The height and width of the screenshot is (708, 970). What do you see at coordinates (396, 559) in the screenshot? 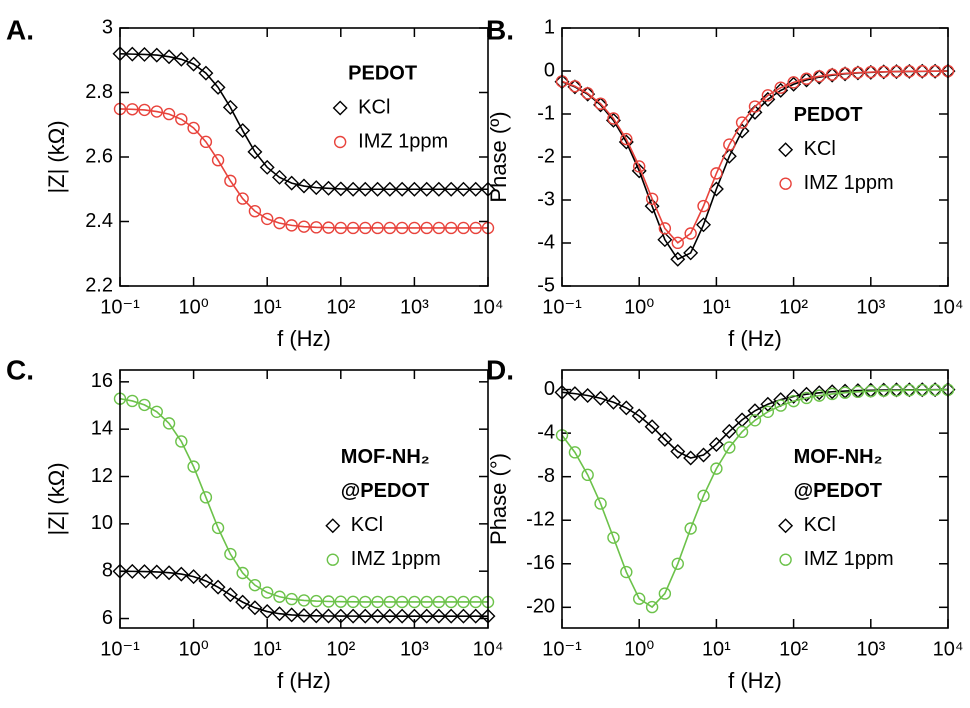
I see `legend-label: IMZ 1ppm` at bounding box center [396, 559].